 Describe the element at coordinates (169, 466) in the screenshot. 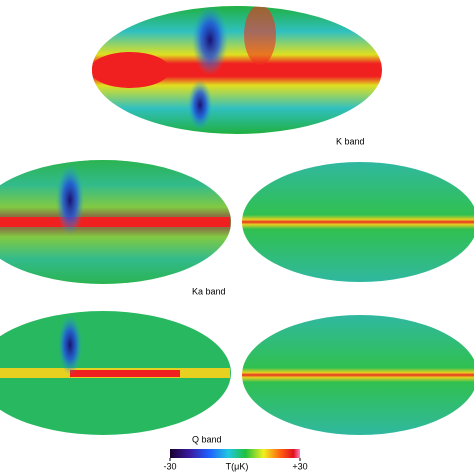

I see `colorbar-tick-label: -30` at that location.